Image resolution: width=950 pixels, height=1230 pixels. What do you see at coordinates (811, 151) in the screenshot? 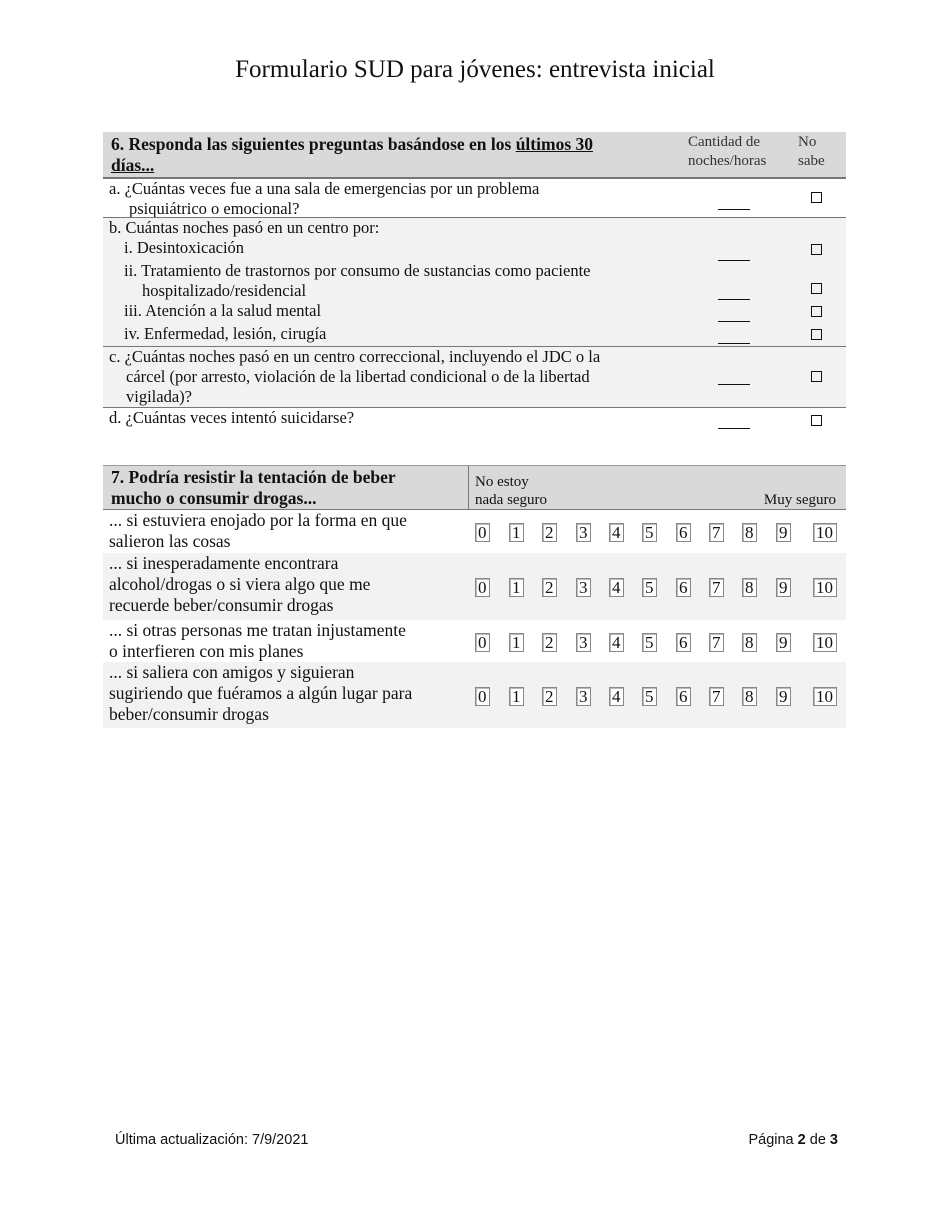
I see `col-unknown-header: No sabe` at bounding box center [811, 151].